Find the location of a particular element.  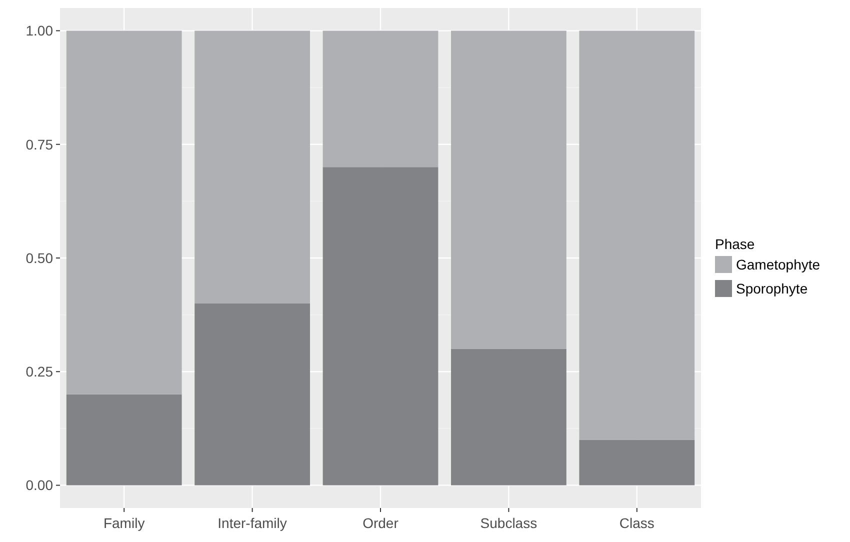

y-tick-label: 0.25 is located at coordinates (40, 372).